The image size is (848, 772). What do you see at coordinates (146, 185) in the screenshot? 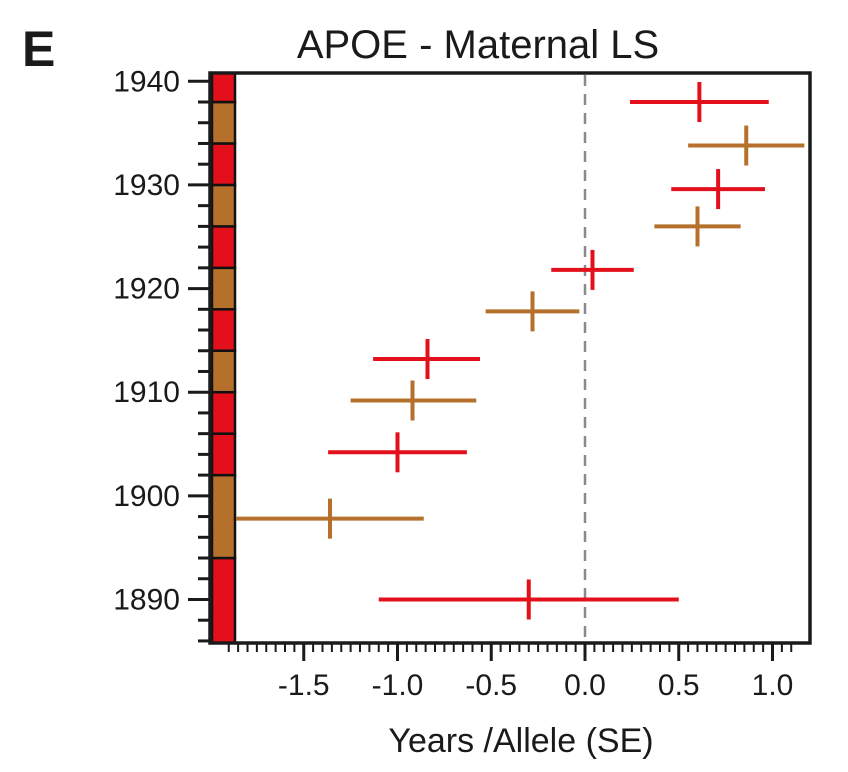
I see `y-tick-label-1930: 1930` at bounding box center [146, 185].